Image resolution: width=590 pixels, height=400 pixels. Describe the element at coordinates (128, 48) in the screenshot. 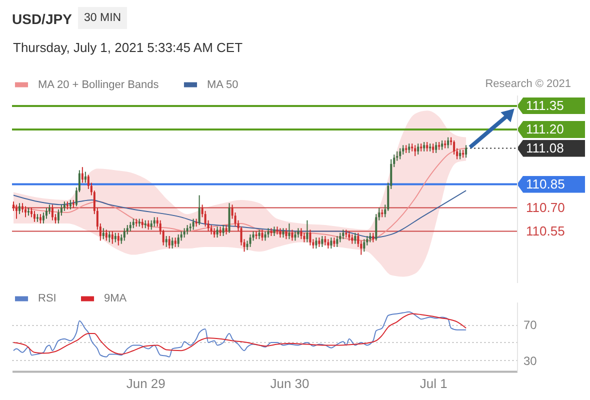

I see `chart-subtitle: Thursday, July 1, 2021 5:33:45 AM CET` at that location.